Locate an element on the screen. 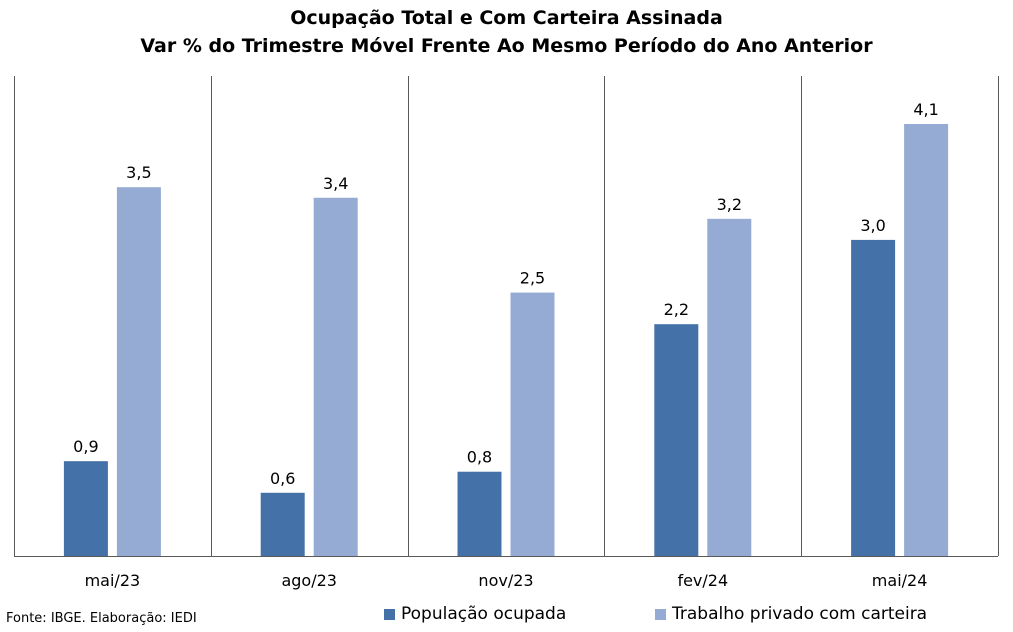 The image size is (1013, 632). chart-title: Ocupação Total e Com Carteira Assinada is located at coordinates (506, 18).